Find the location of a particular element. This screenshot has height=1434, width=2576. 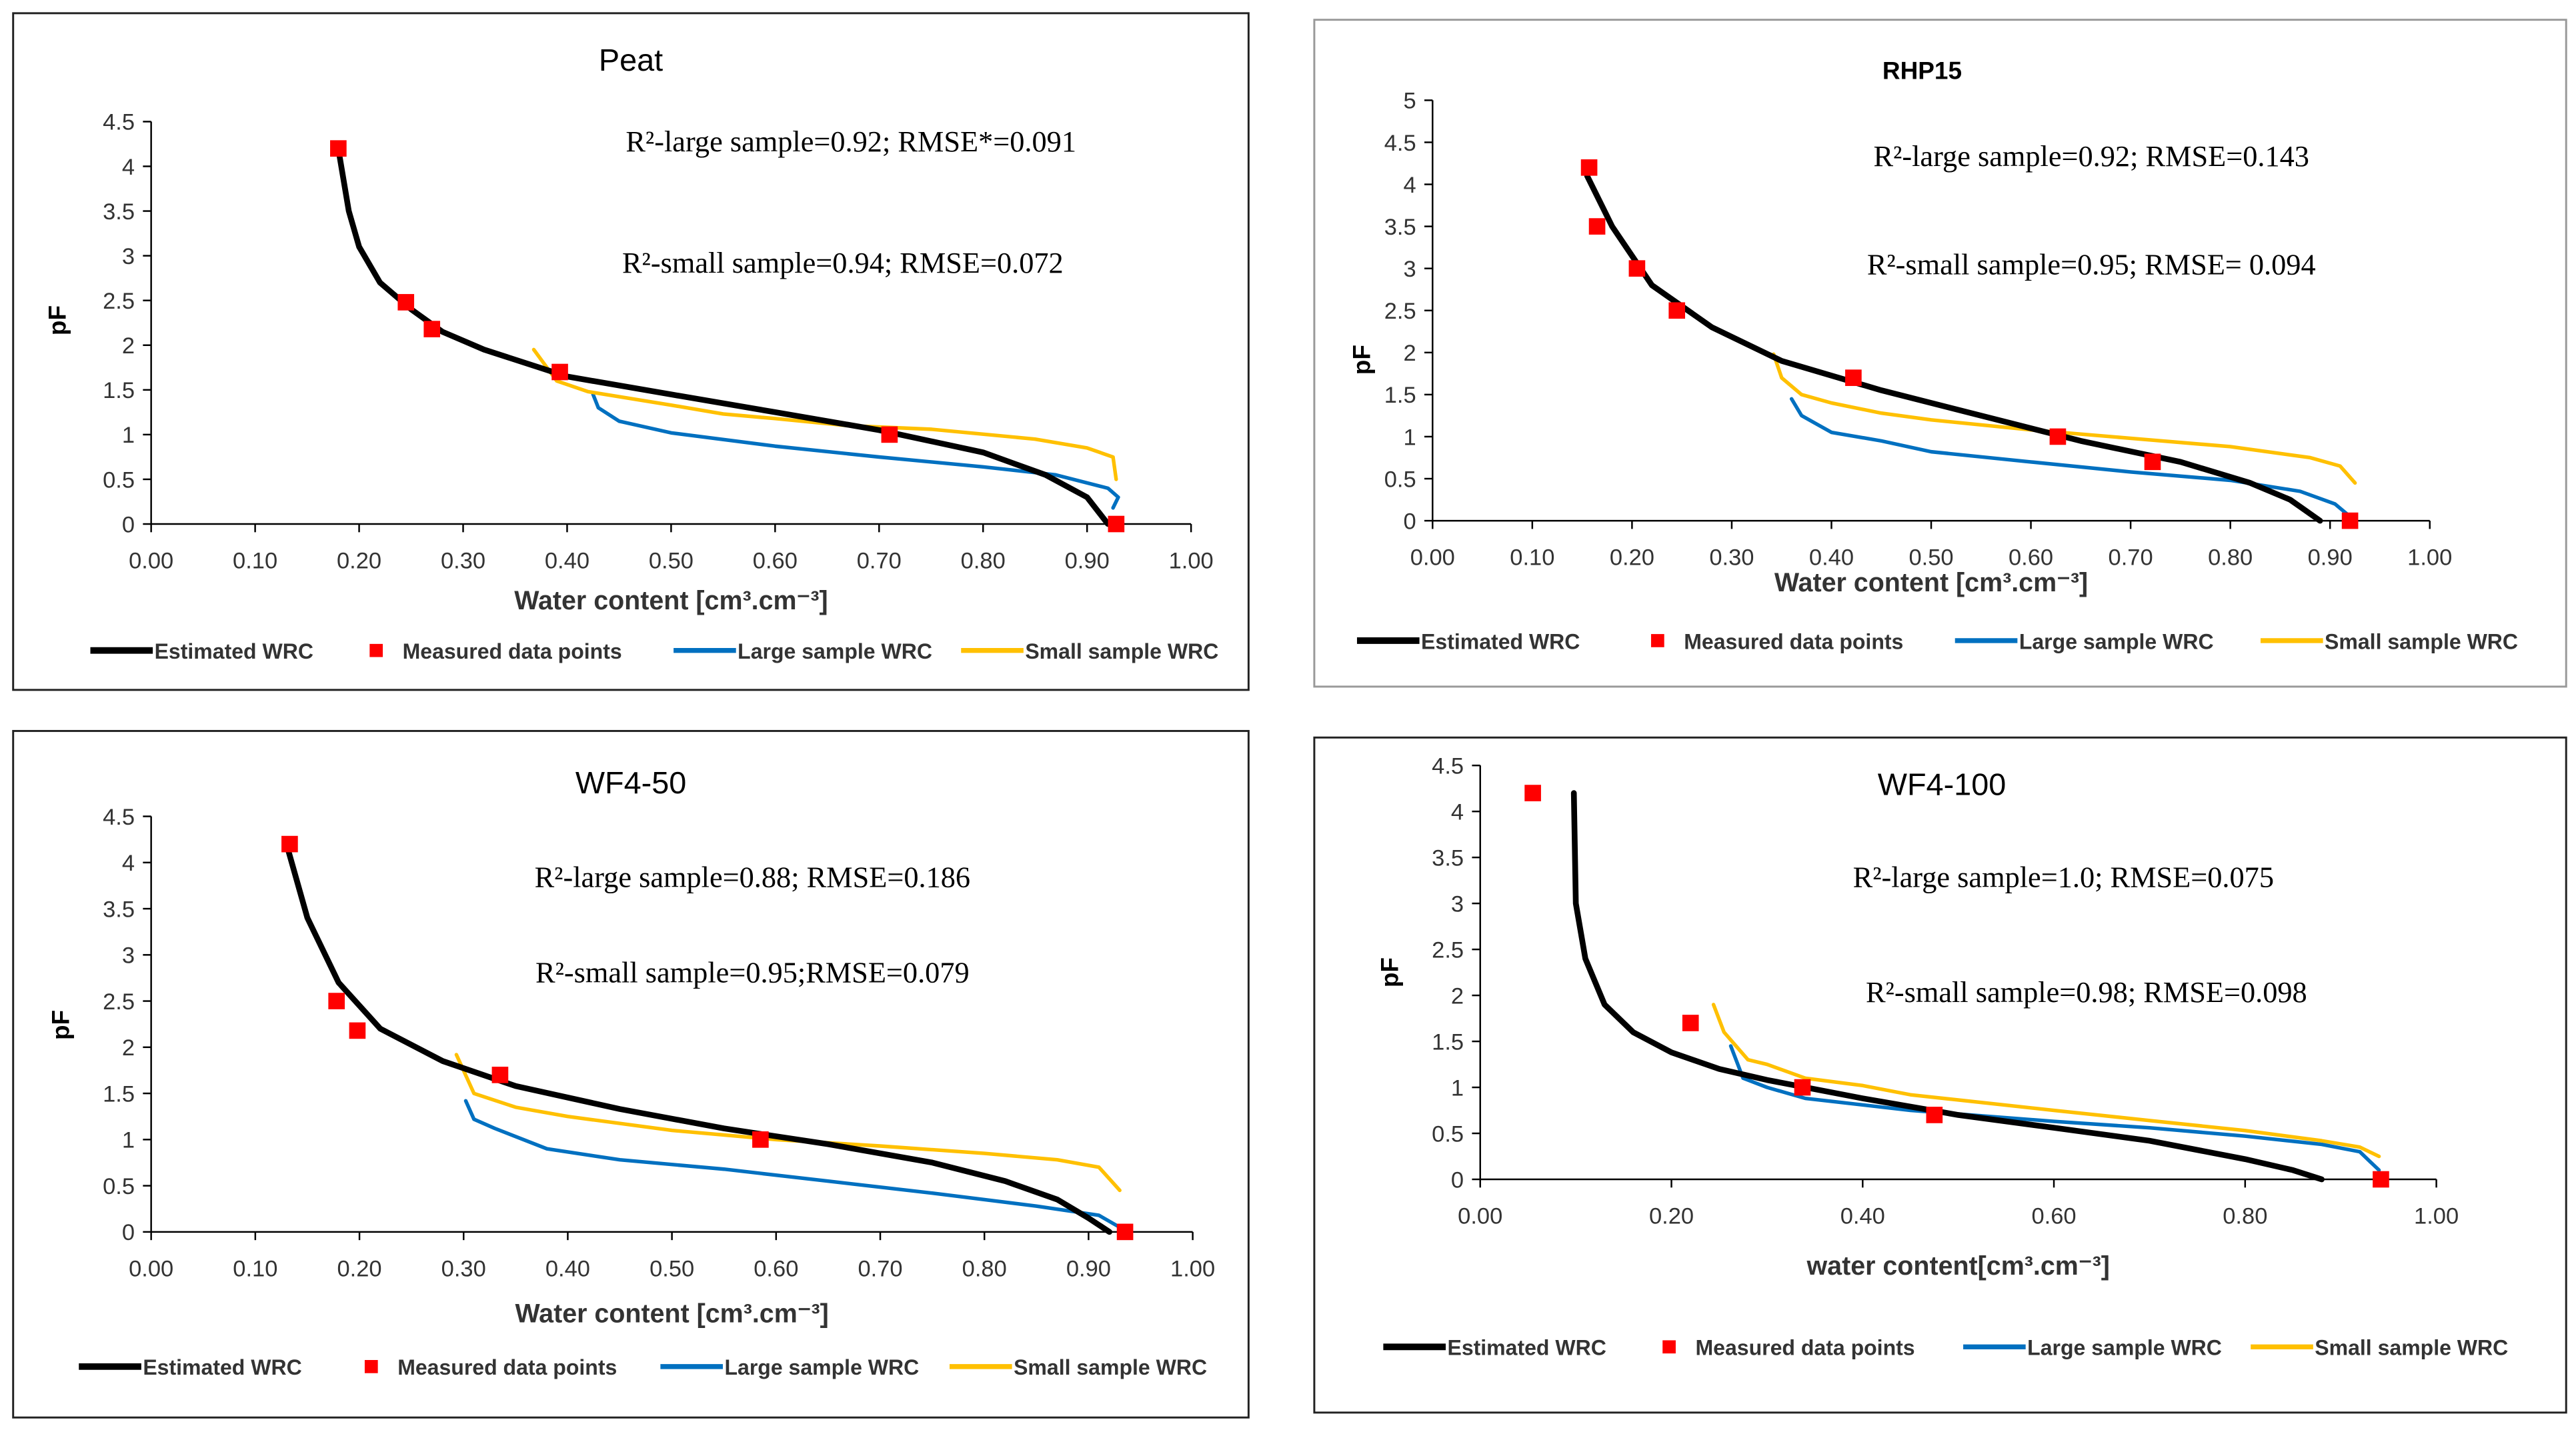

y-tick-label: 0 is located at coordinates (128, 524).